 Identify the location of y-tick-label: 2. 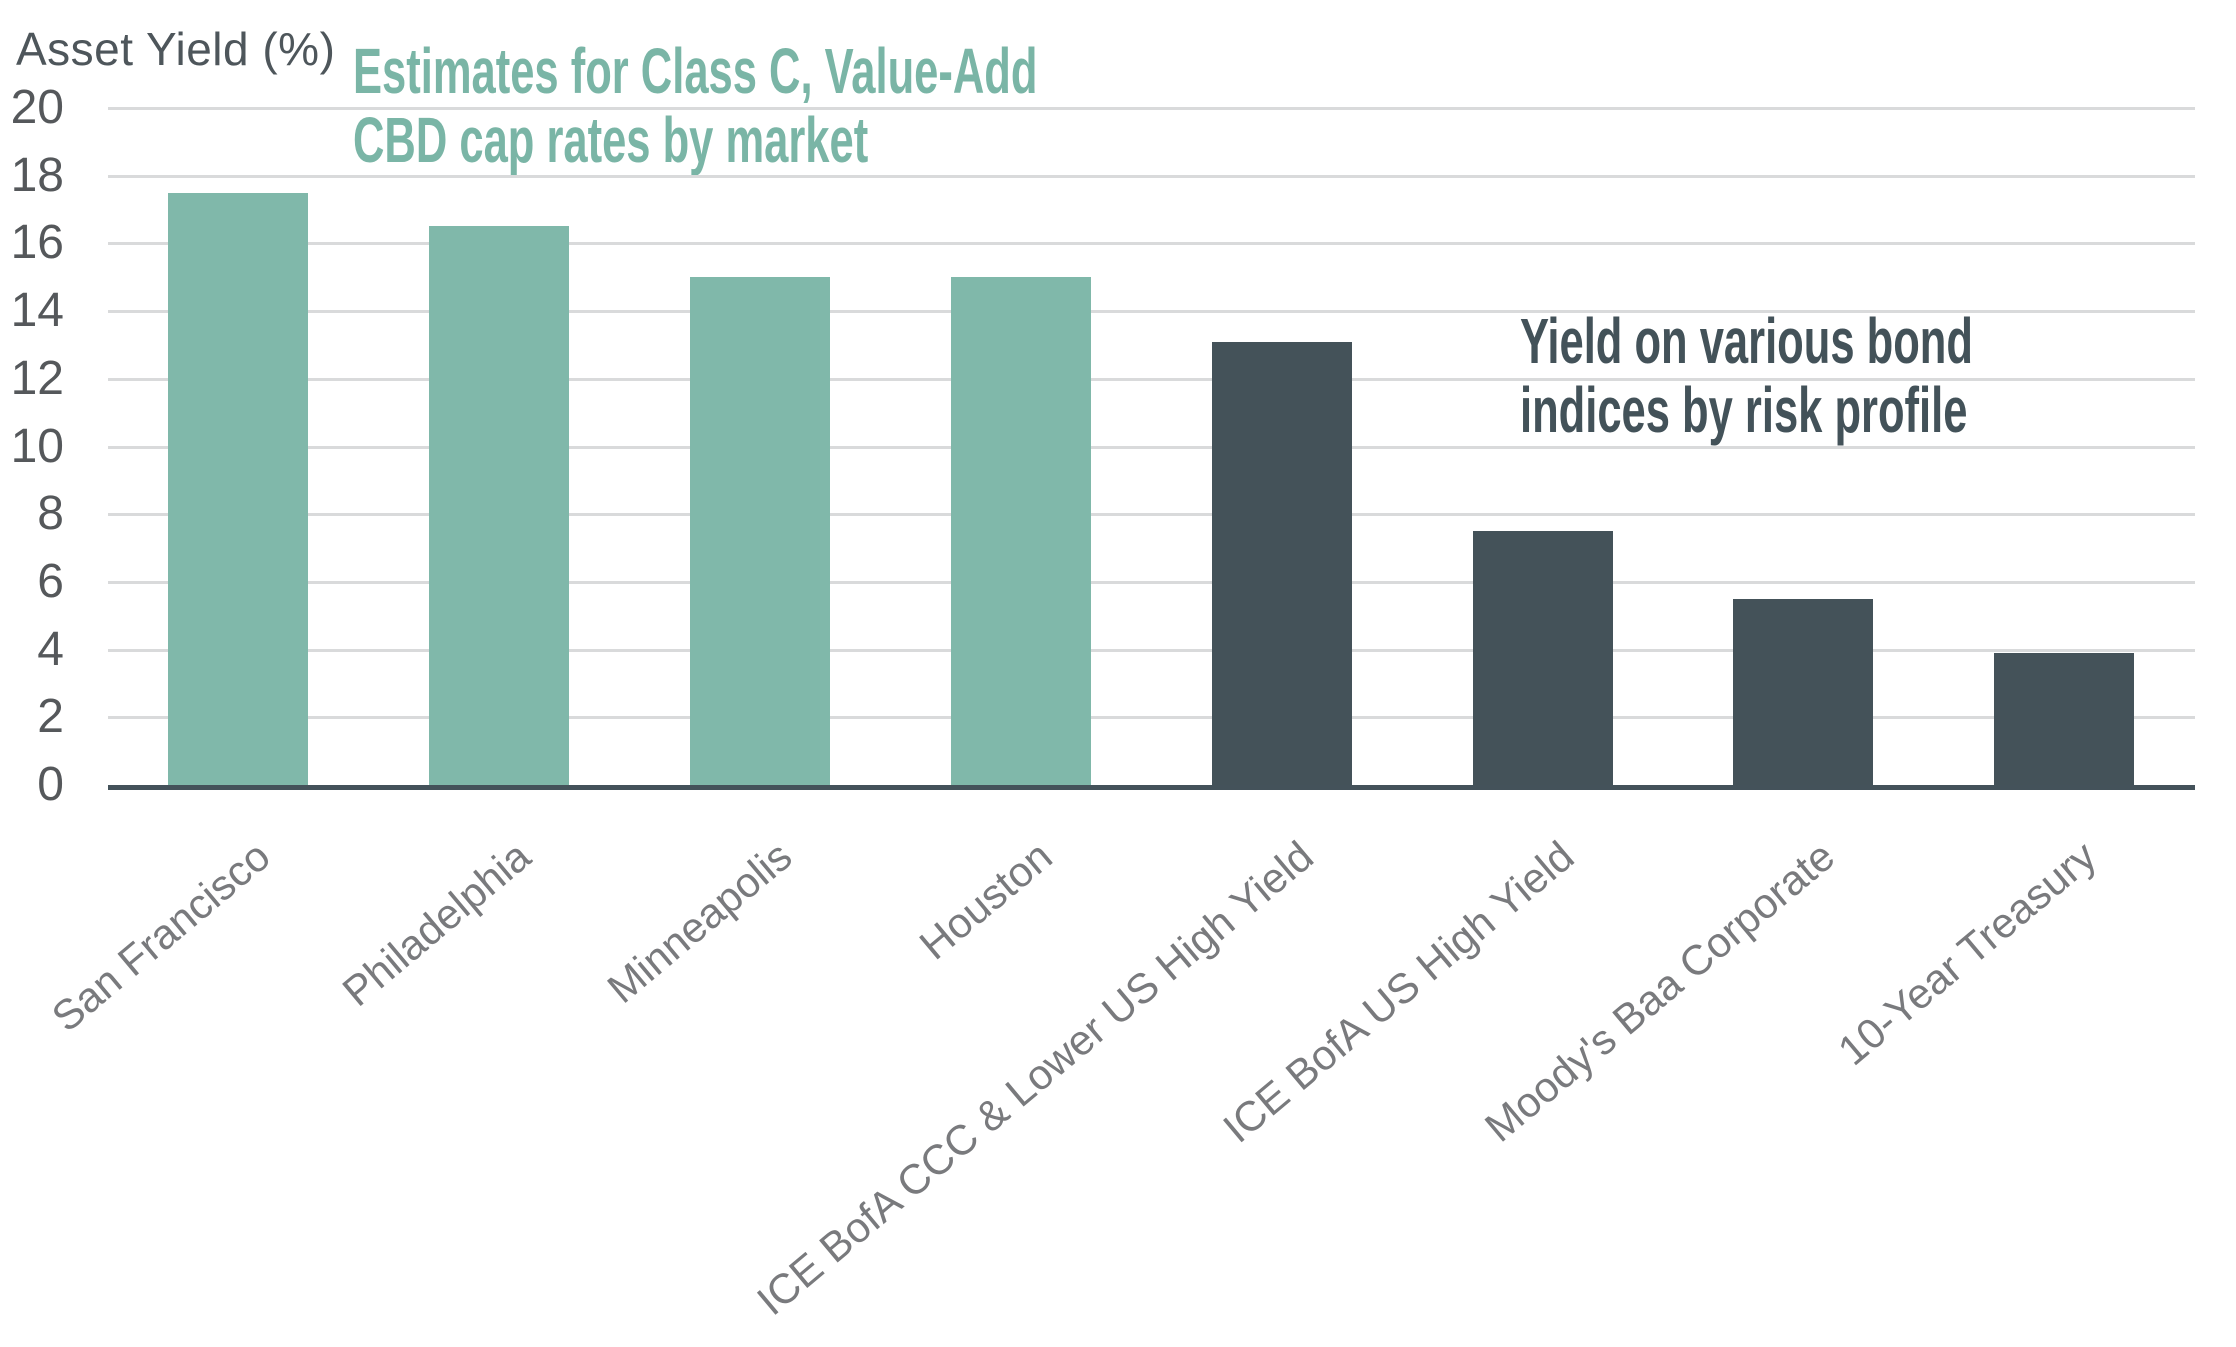
(50, 717).